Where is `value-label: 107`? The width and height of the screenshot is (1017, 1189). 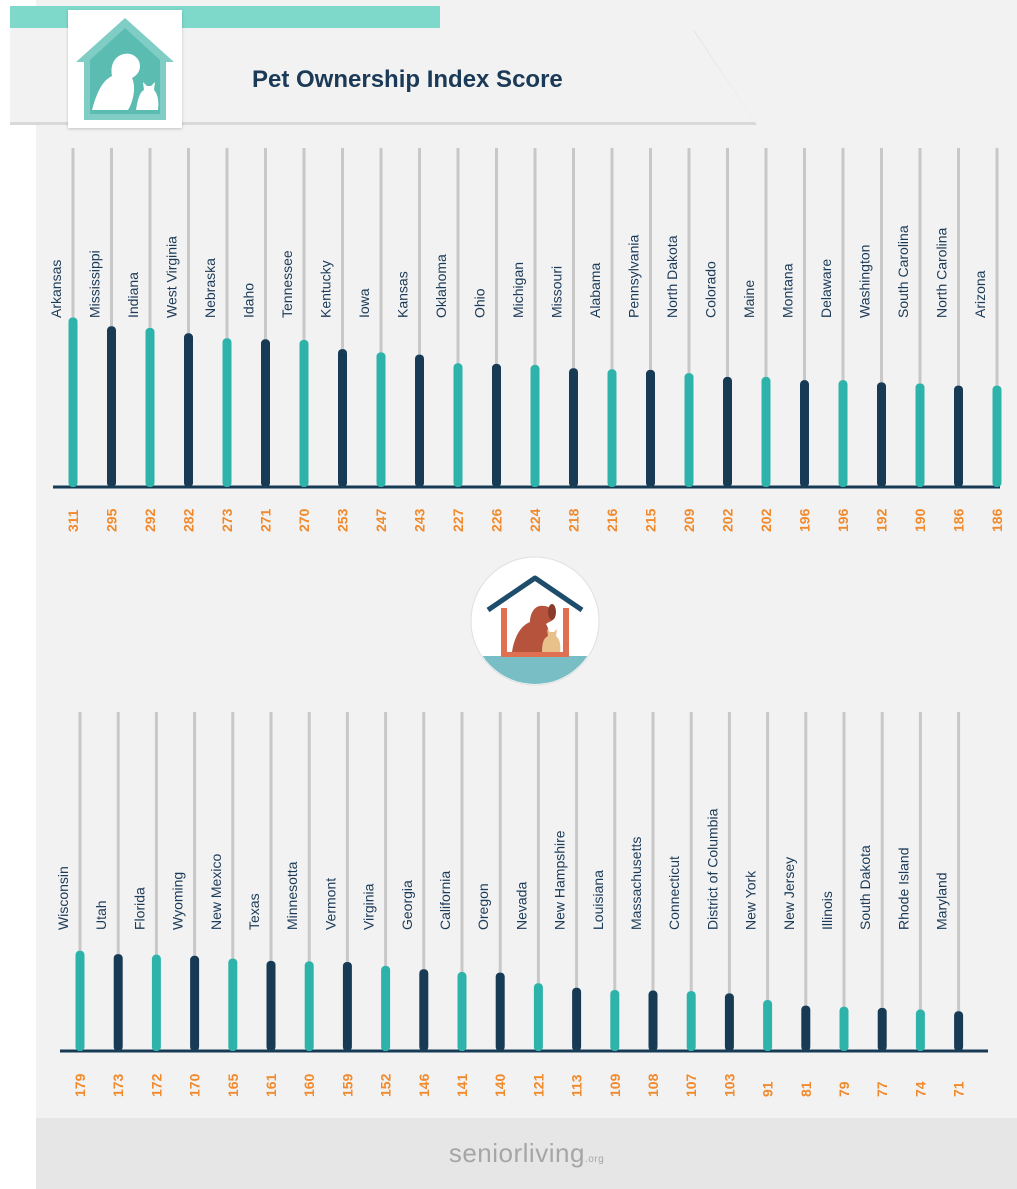 value-label: 107 is located at coordinates (691, 1085).